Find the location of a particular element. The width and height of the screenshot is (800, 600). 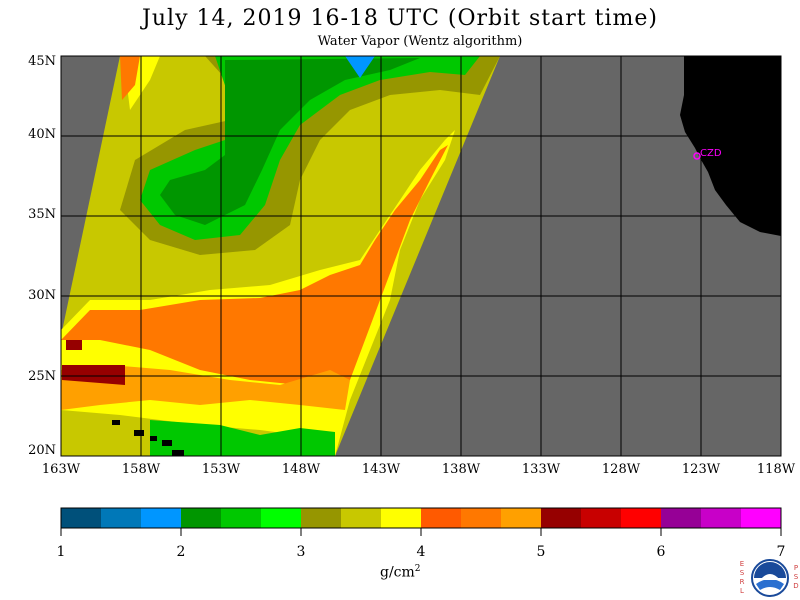

lat-label: 20N is located at coordinates (42, 450).